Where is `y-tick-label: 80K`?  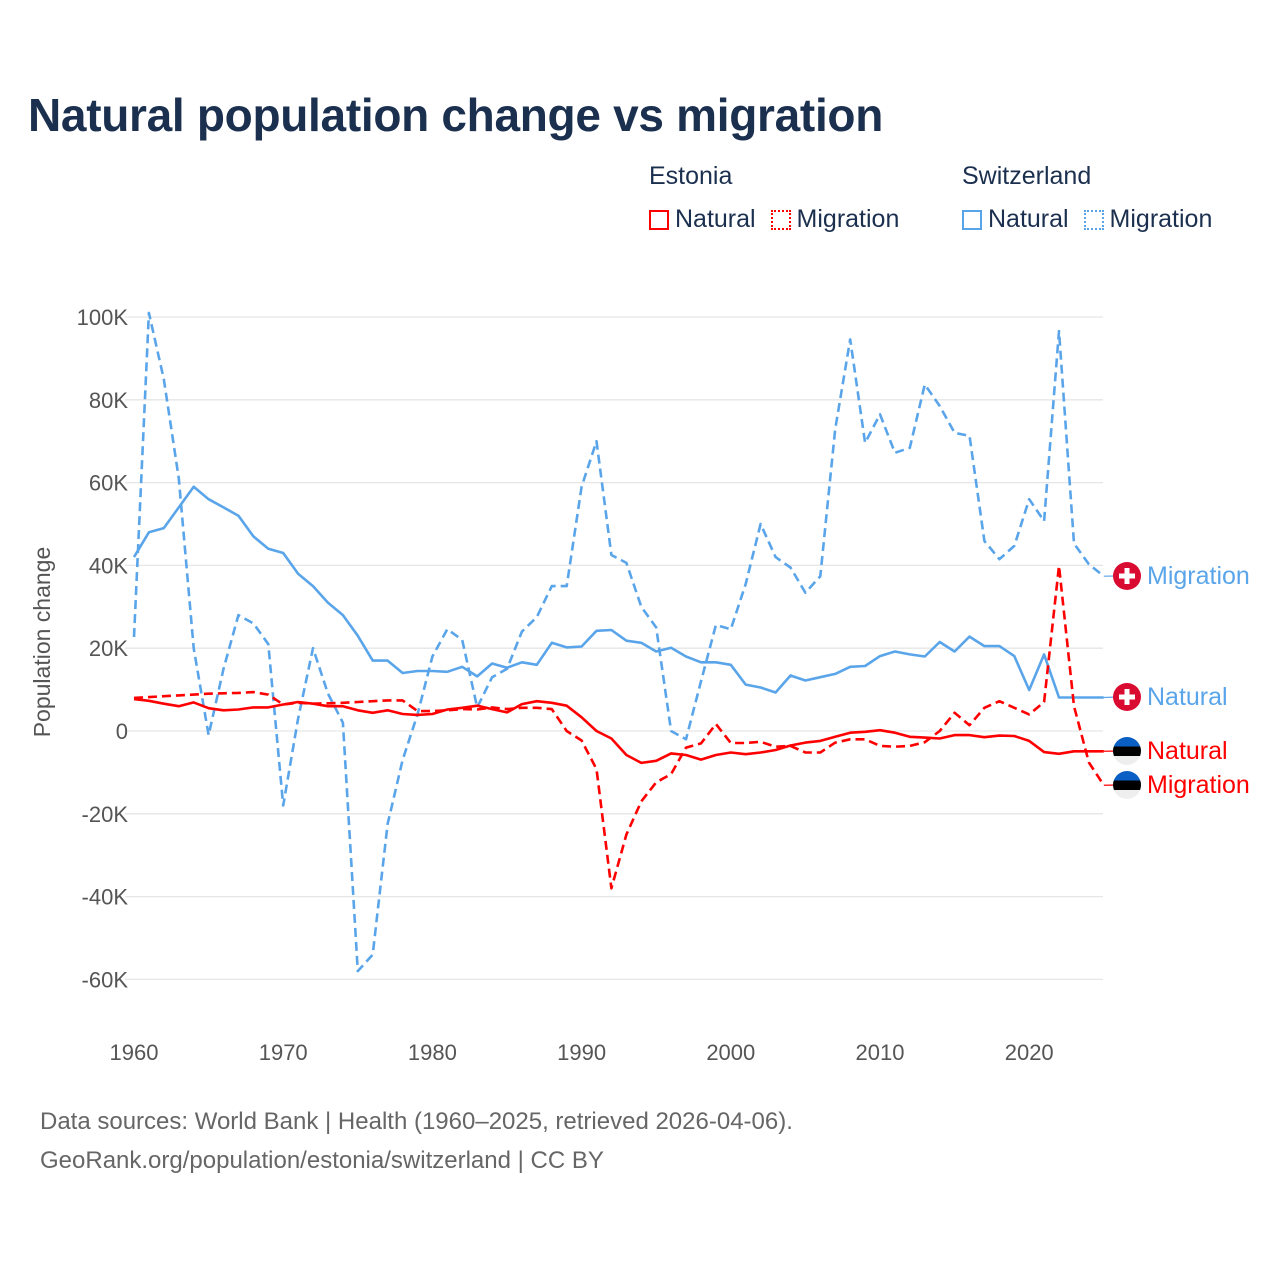
y-tick-label: 80K is located at coordinates (108, 400).